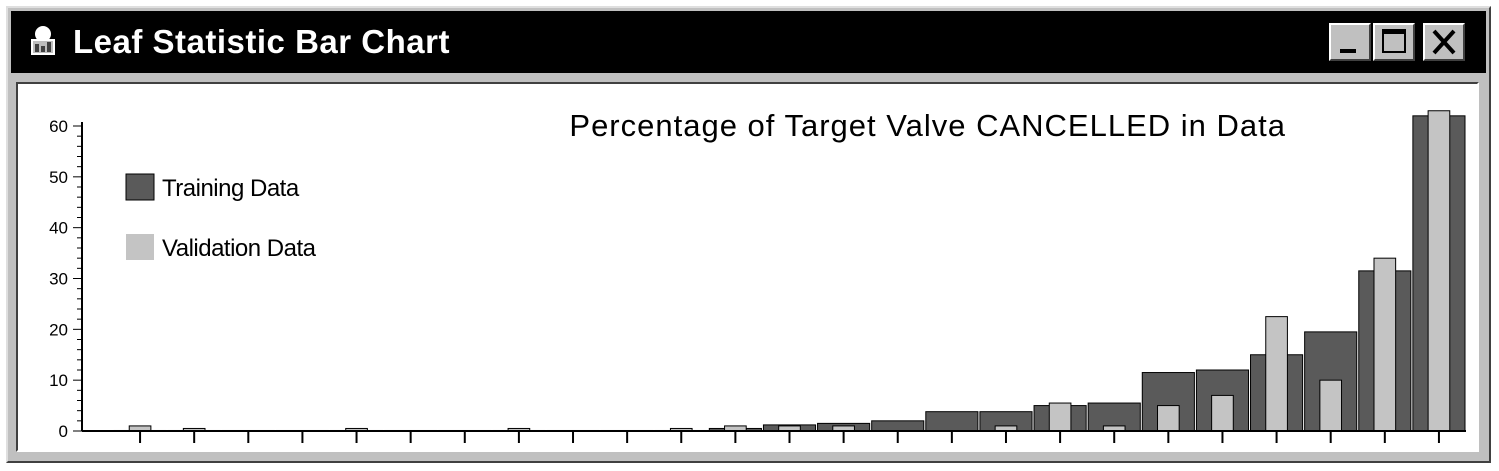 The height and width of the screenshot is (471, 1499). What do you see at coordinates (58, 279) in the screenshot?
I see `y-tick-label: 30` at bounding box center [58, 279].